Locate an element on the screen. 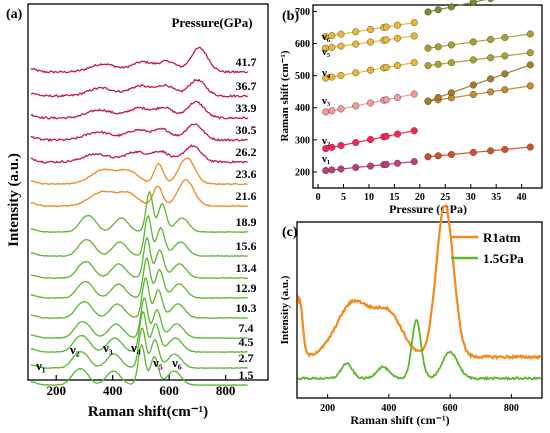 The height and width of the screenshot is (433, 550). panel-a-spectrum-10.3 is located at coordinates (139, 298).